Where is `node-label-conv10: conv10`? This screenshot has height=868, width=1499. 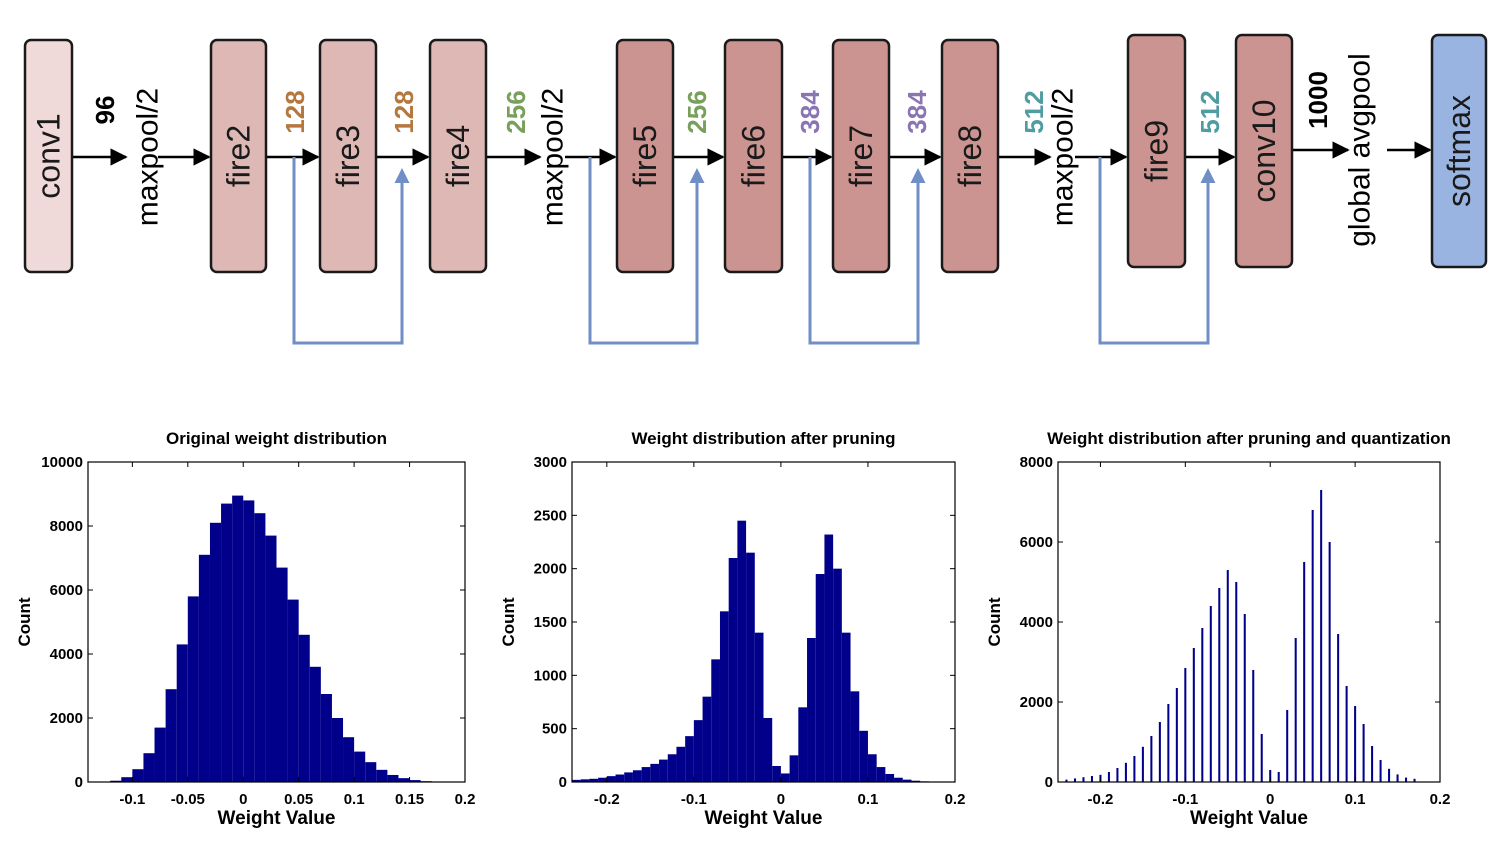
node-label-conv10: conv10 is located at coordinates (1264, 150).